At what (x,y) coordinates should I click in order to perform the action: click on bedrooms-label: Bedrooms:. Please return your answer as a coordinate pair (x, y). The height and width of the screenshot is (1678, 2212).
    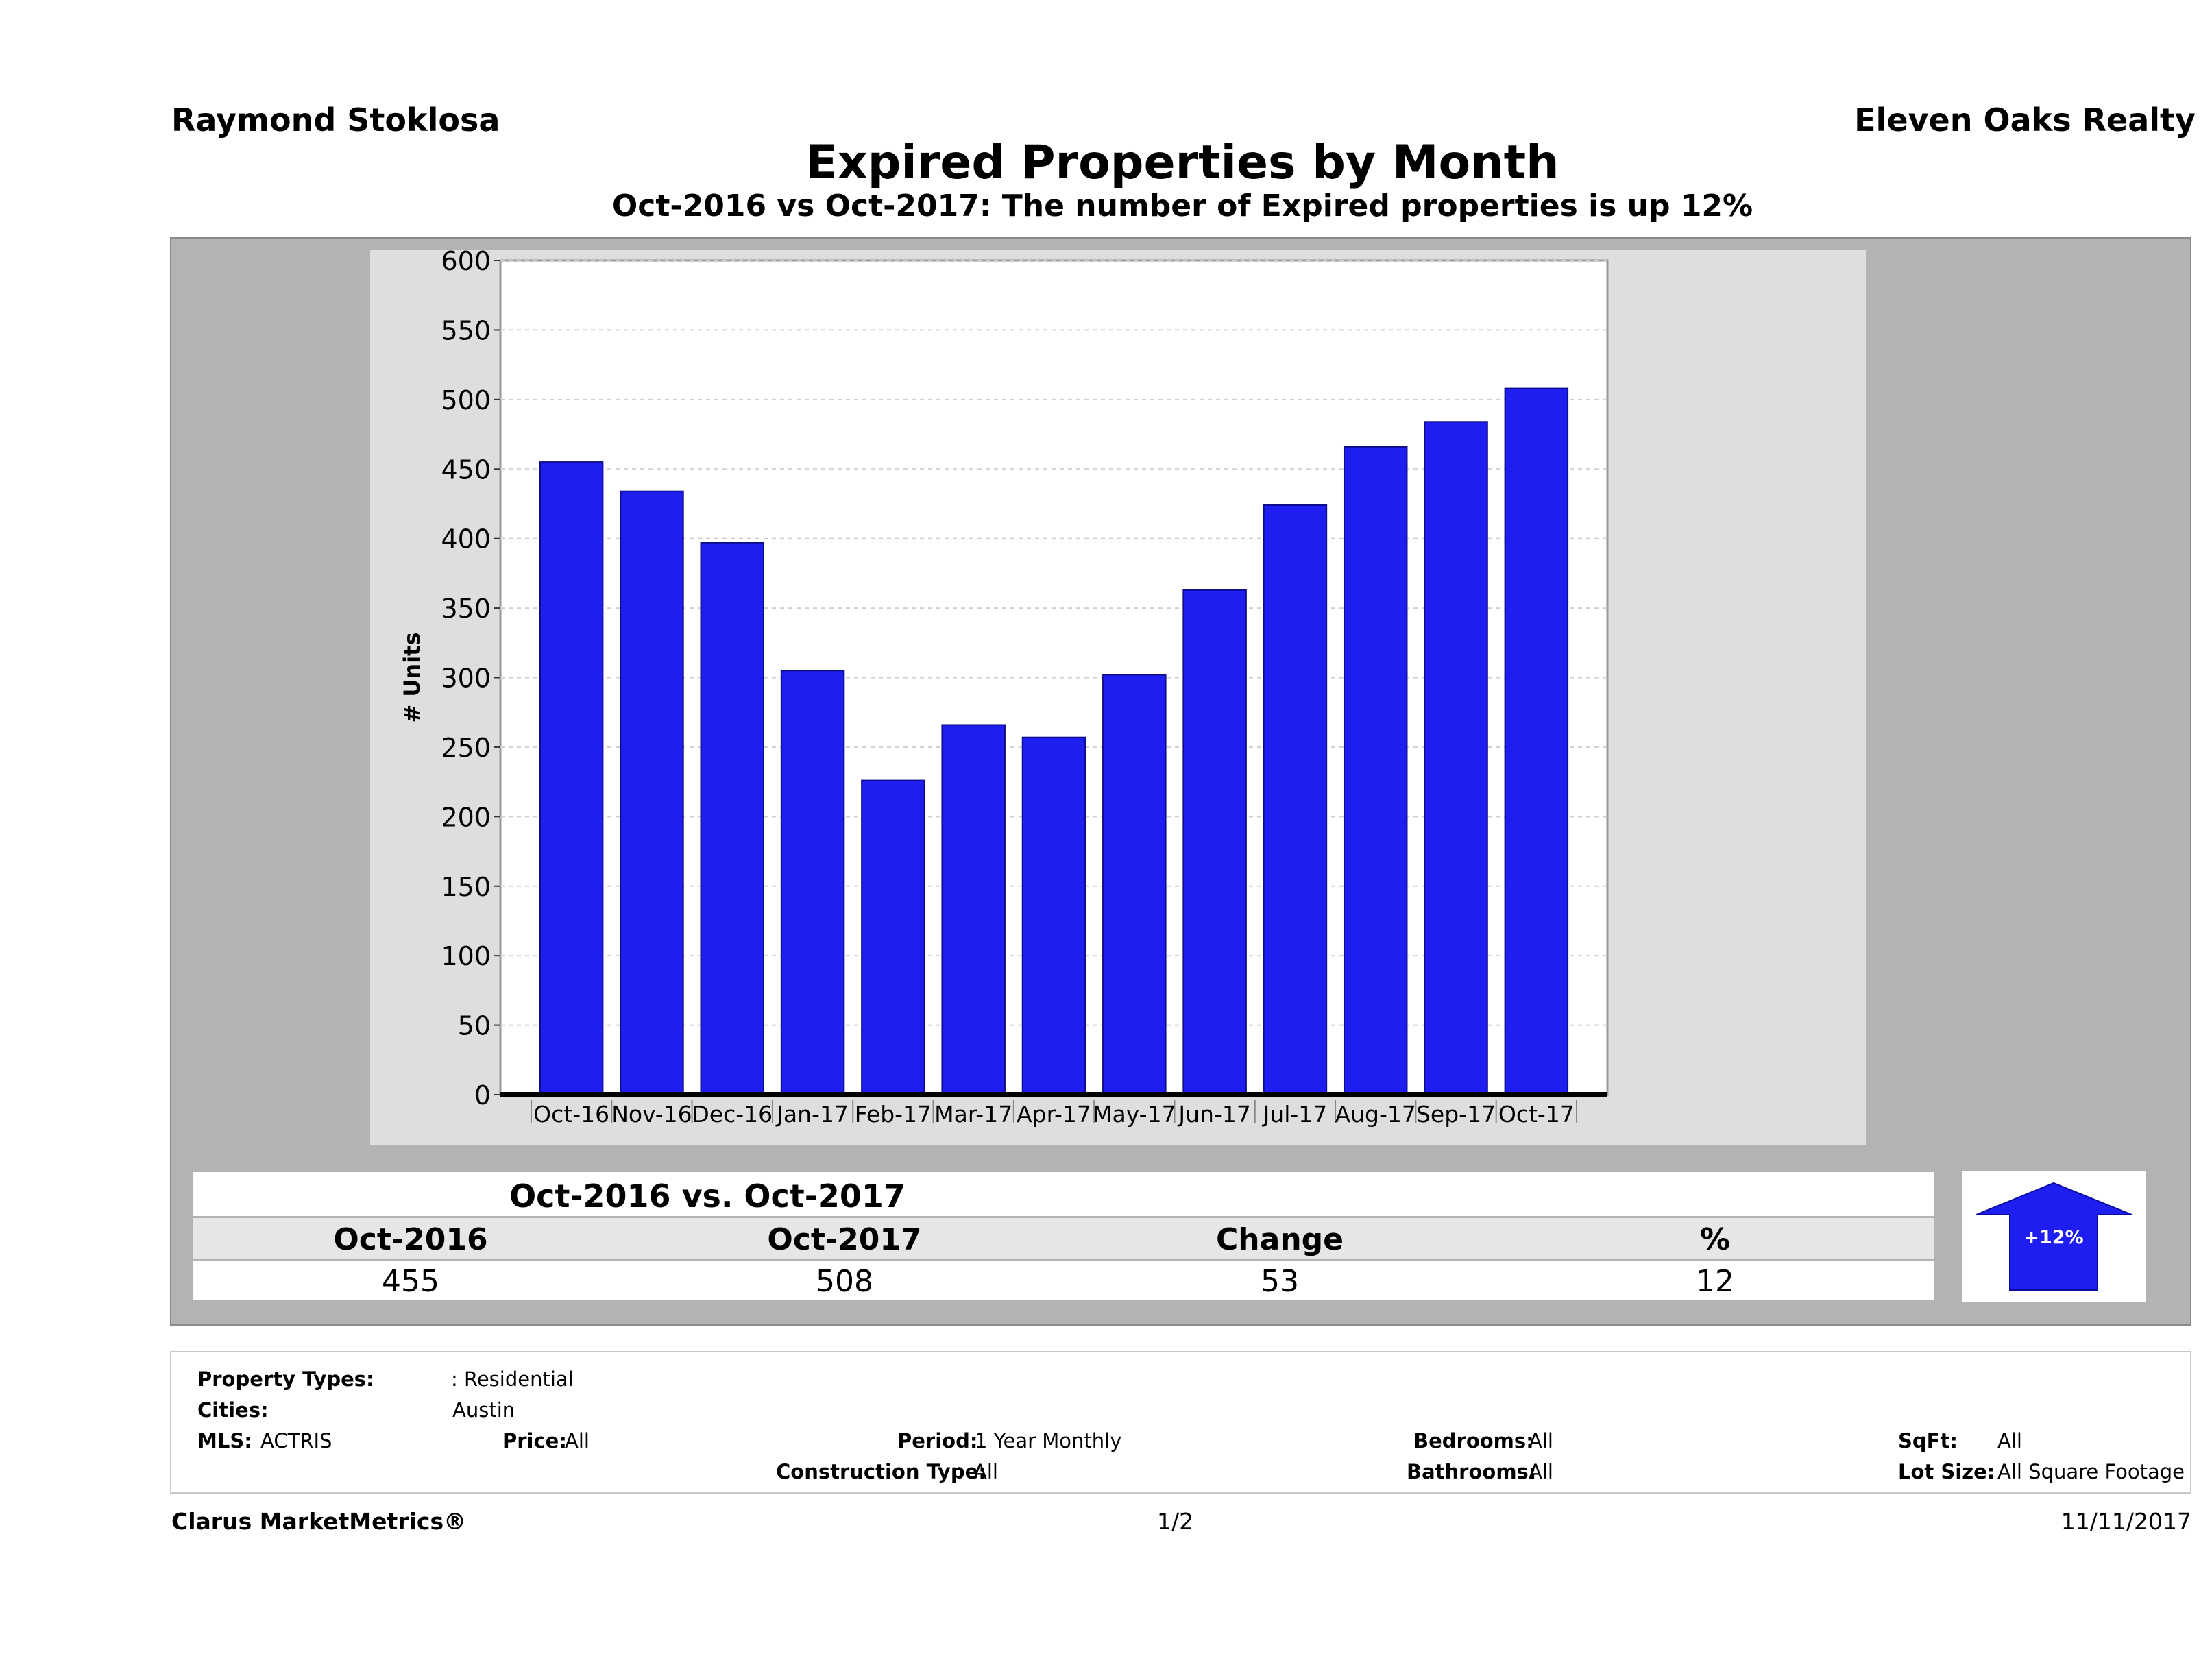
    Looking at the image, I should click on (1473, 1440).